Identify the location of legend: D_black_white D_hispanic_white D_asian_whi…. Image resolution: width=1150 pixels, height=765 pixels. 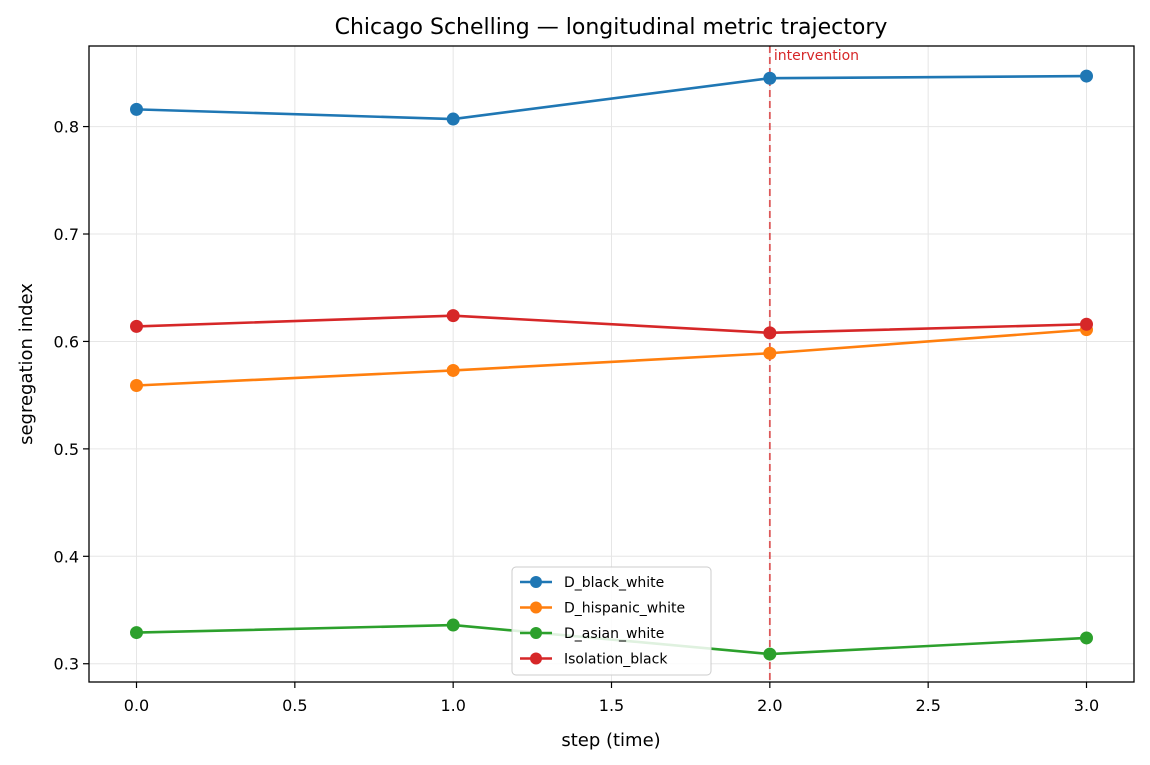
(611, 621).